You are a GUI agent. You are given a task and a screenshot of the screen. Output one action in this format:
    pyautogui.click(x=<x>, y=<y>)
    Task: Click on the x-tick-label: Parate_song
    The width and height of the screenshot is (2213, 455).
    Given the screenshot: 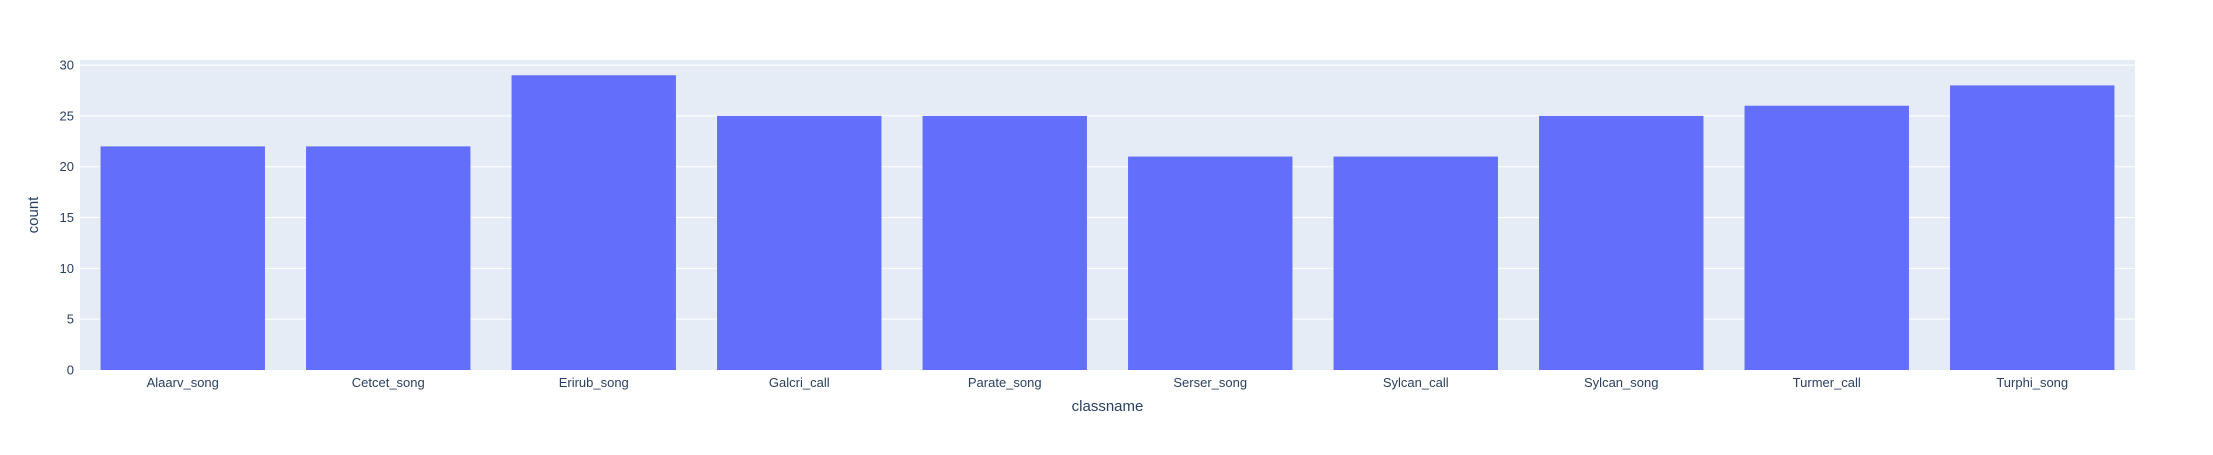 What is the action you would take?
    pyautogui.click(x=1005, y=382)
    